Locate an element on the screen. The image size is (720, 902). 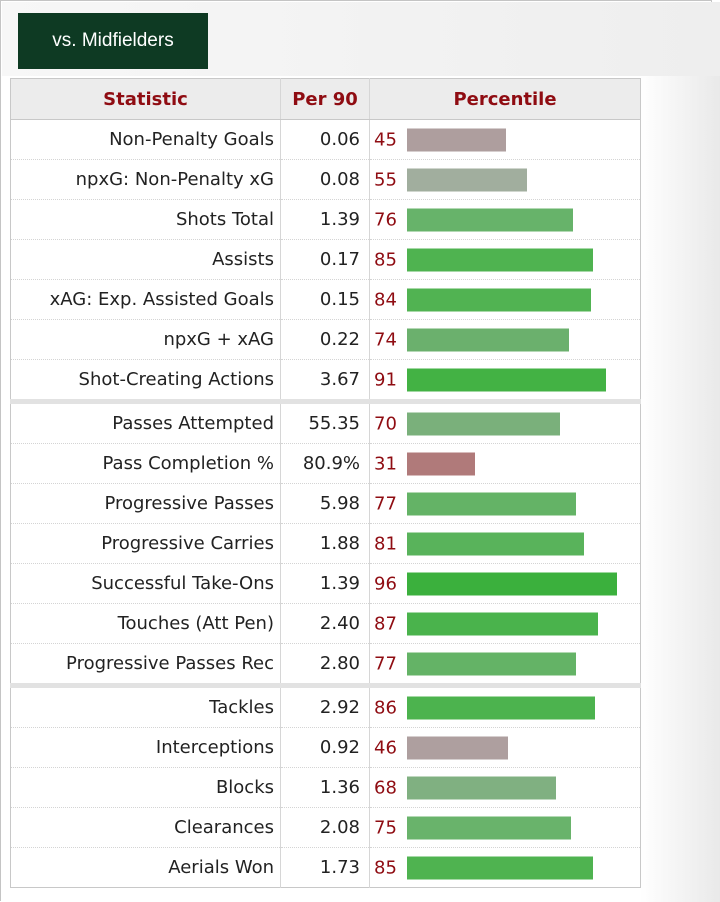
percentile-cell: 46 is located at coordinates (505, 747).